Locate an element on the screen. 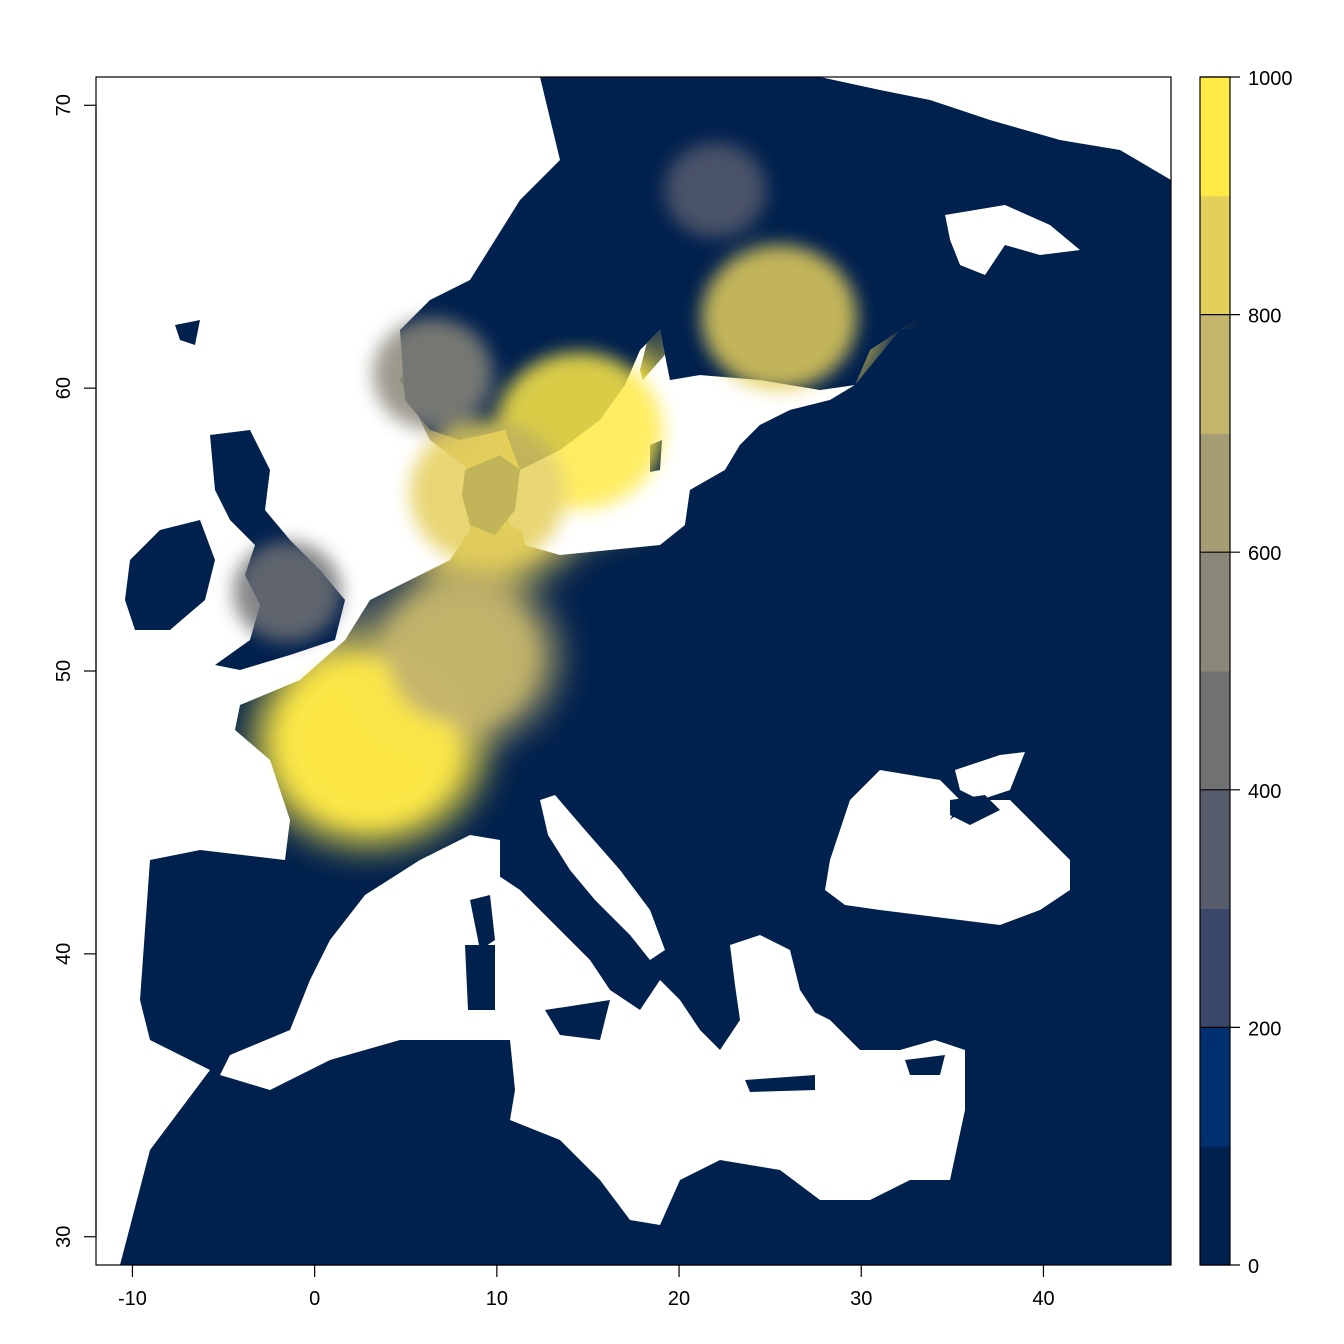 This screenshot has width=1344, height=1344. y-tick-label: 60 is located at coordinates (64, 388).